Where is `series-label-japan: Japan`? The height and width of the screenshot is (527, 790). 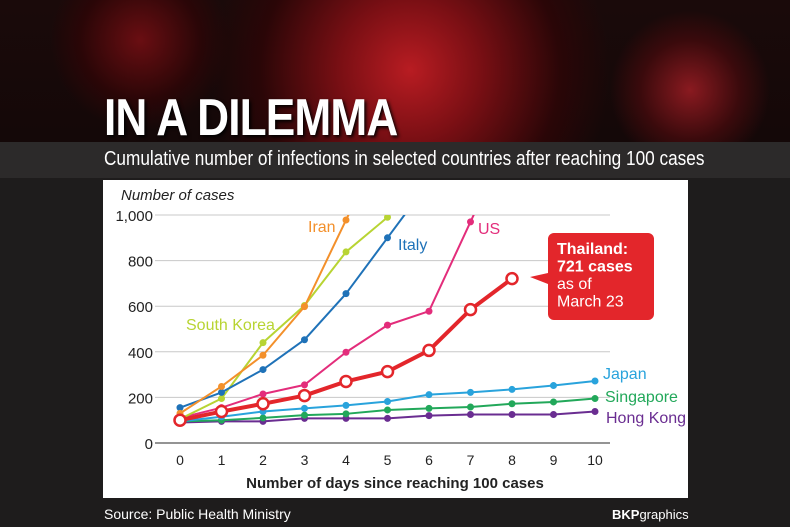
series-label-japan: Japan is located at coordinates (625, 374).